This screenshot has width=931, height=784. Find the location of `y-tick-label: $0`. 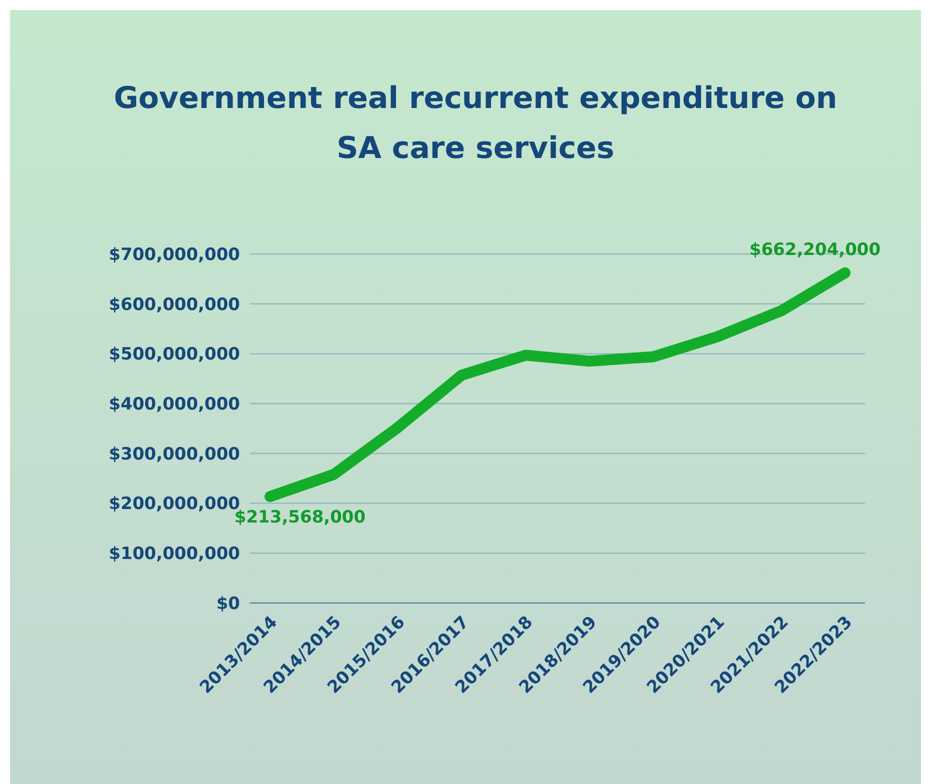

y-tick-label: $0 is located at coordinates (228, 604).